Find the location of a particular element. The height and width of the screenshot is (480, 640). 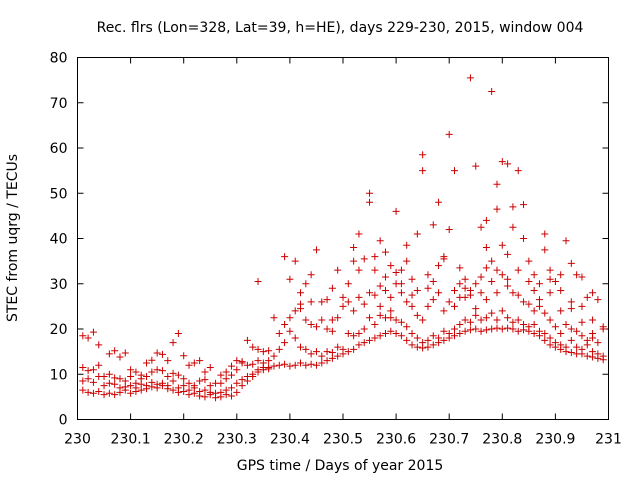

y-tick-label: 40 is located at coordinates (59, 240).